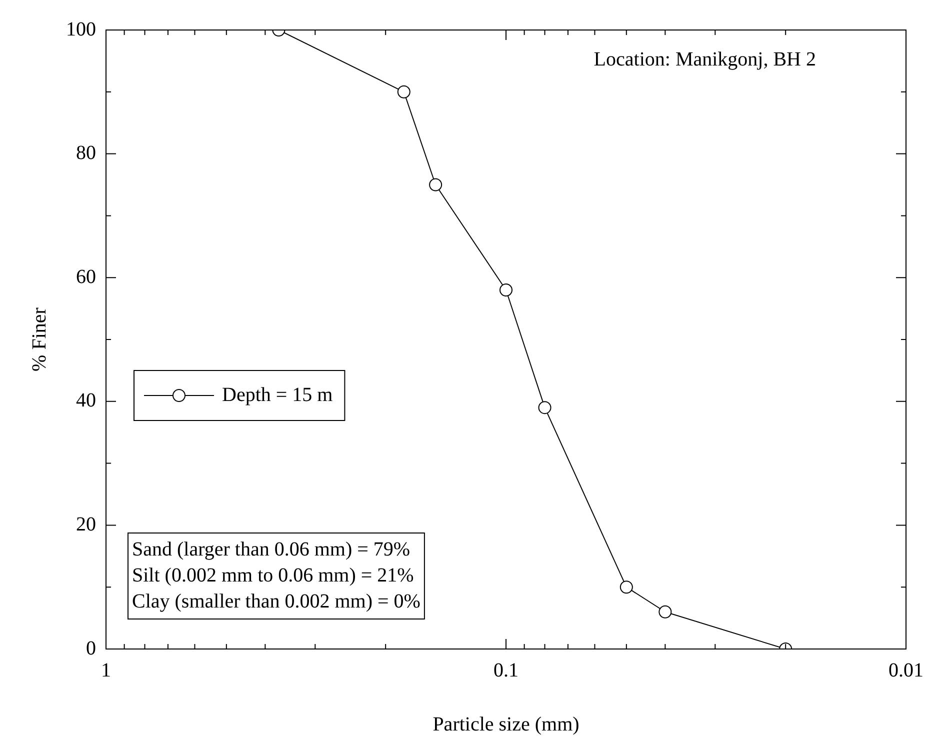  Describe the element at coordinates (86, 153) in the screenshot. I see `y-tick-label: 80` at that location.